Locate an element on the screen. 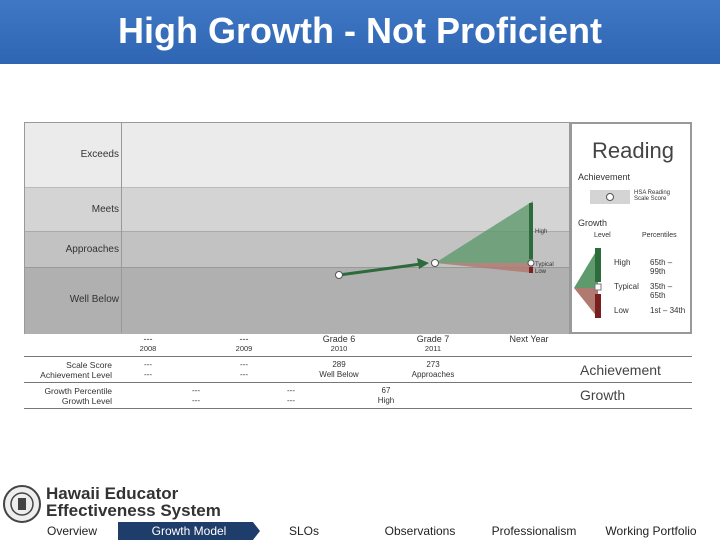  legend-range-low: 1st – 34th is located at coordinates (668, 310).